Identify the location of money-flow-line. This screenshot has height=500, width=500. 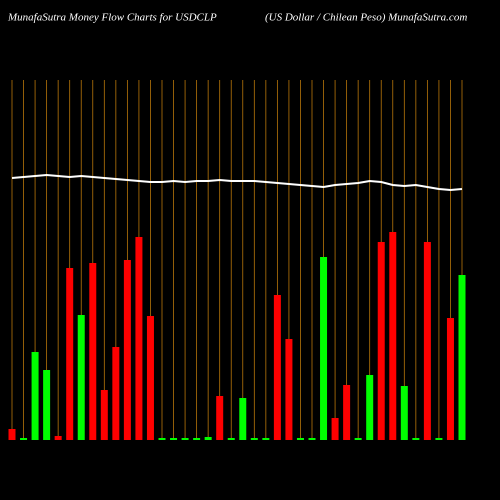
(237, 182).